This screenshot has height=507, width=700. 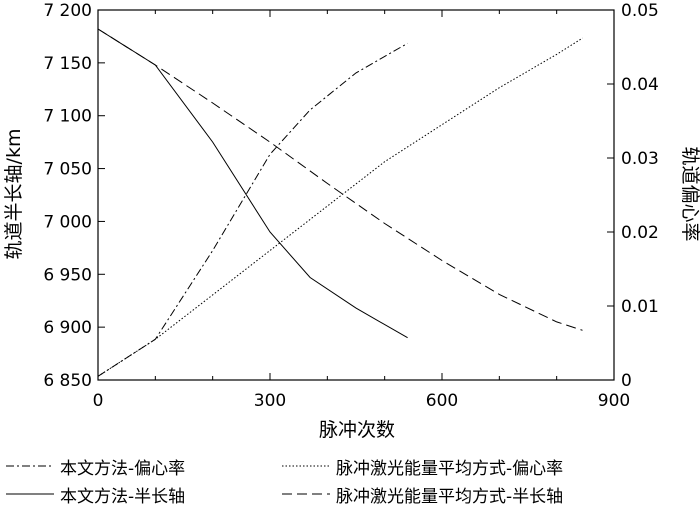 I want to click on x-tick-label: 0, so click(x=98, y=401).